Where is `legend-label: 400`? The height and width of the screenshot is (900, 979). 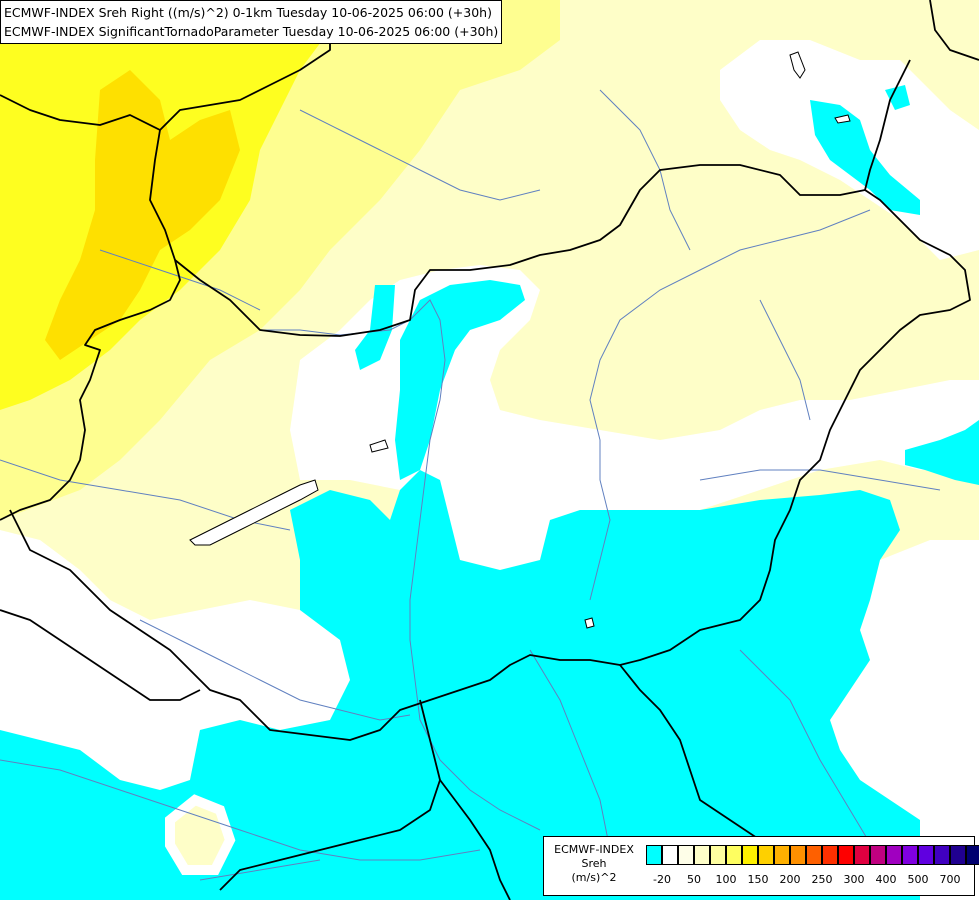 legend-label: 400 is located at coordinates (886, 879).